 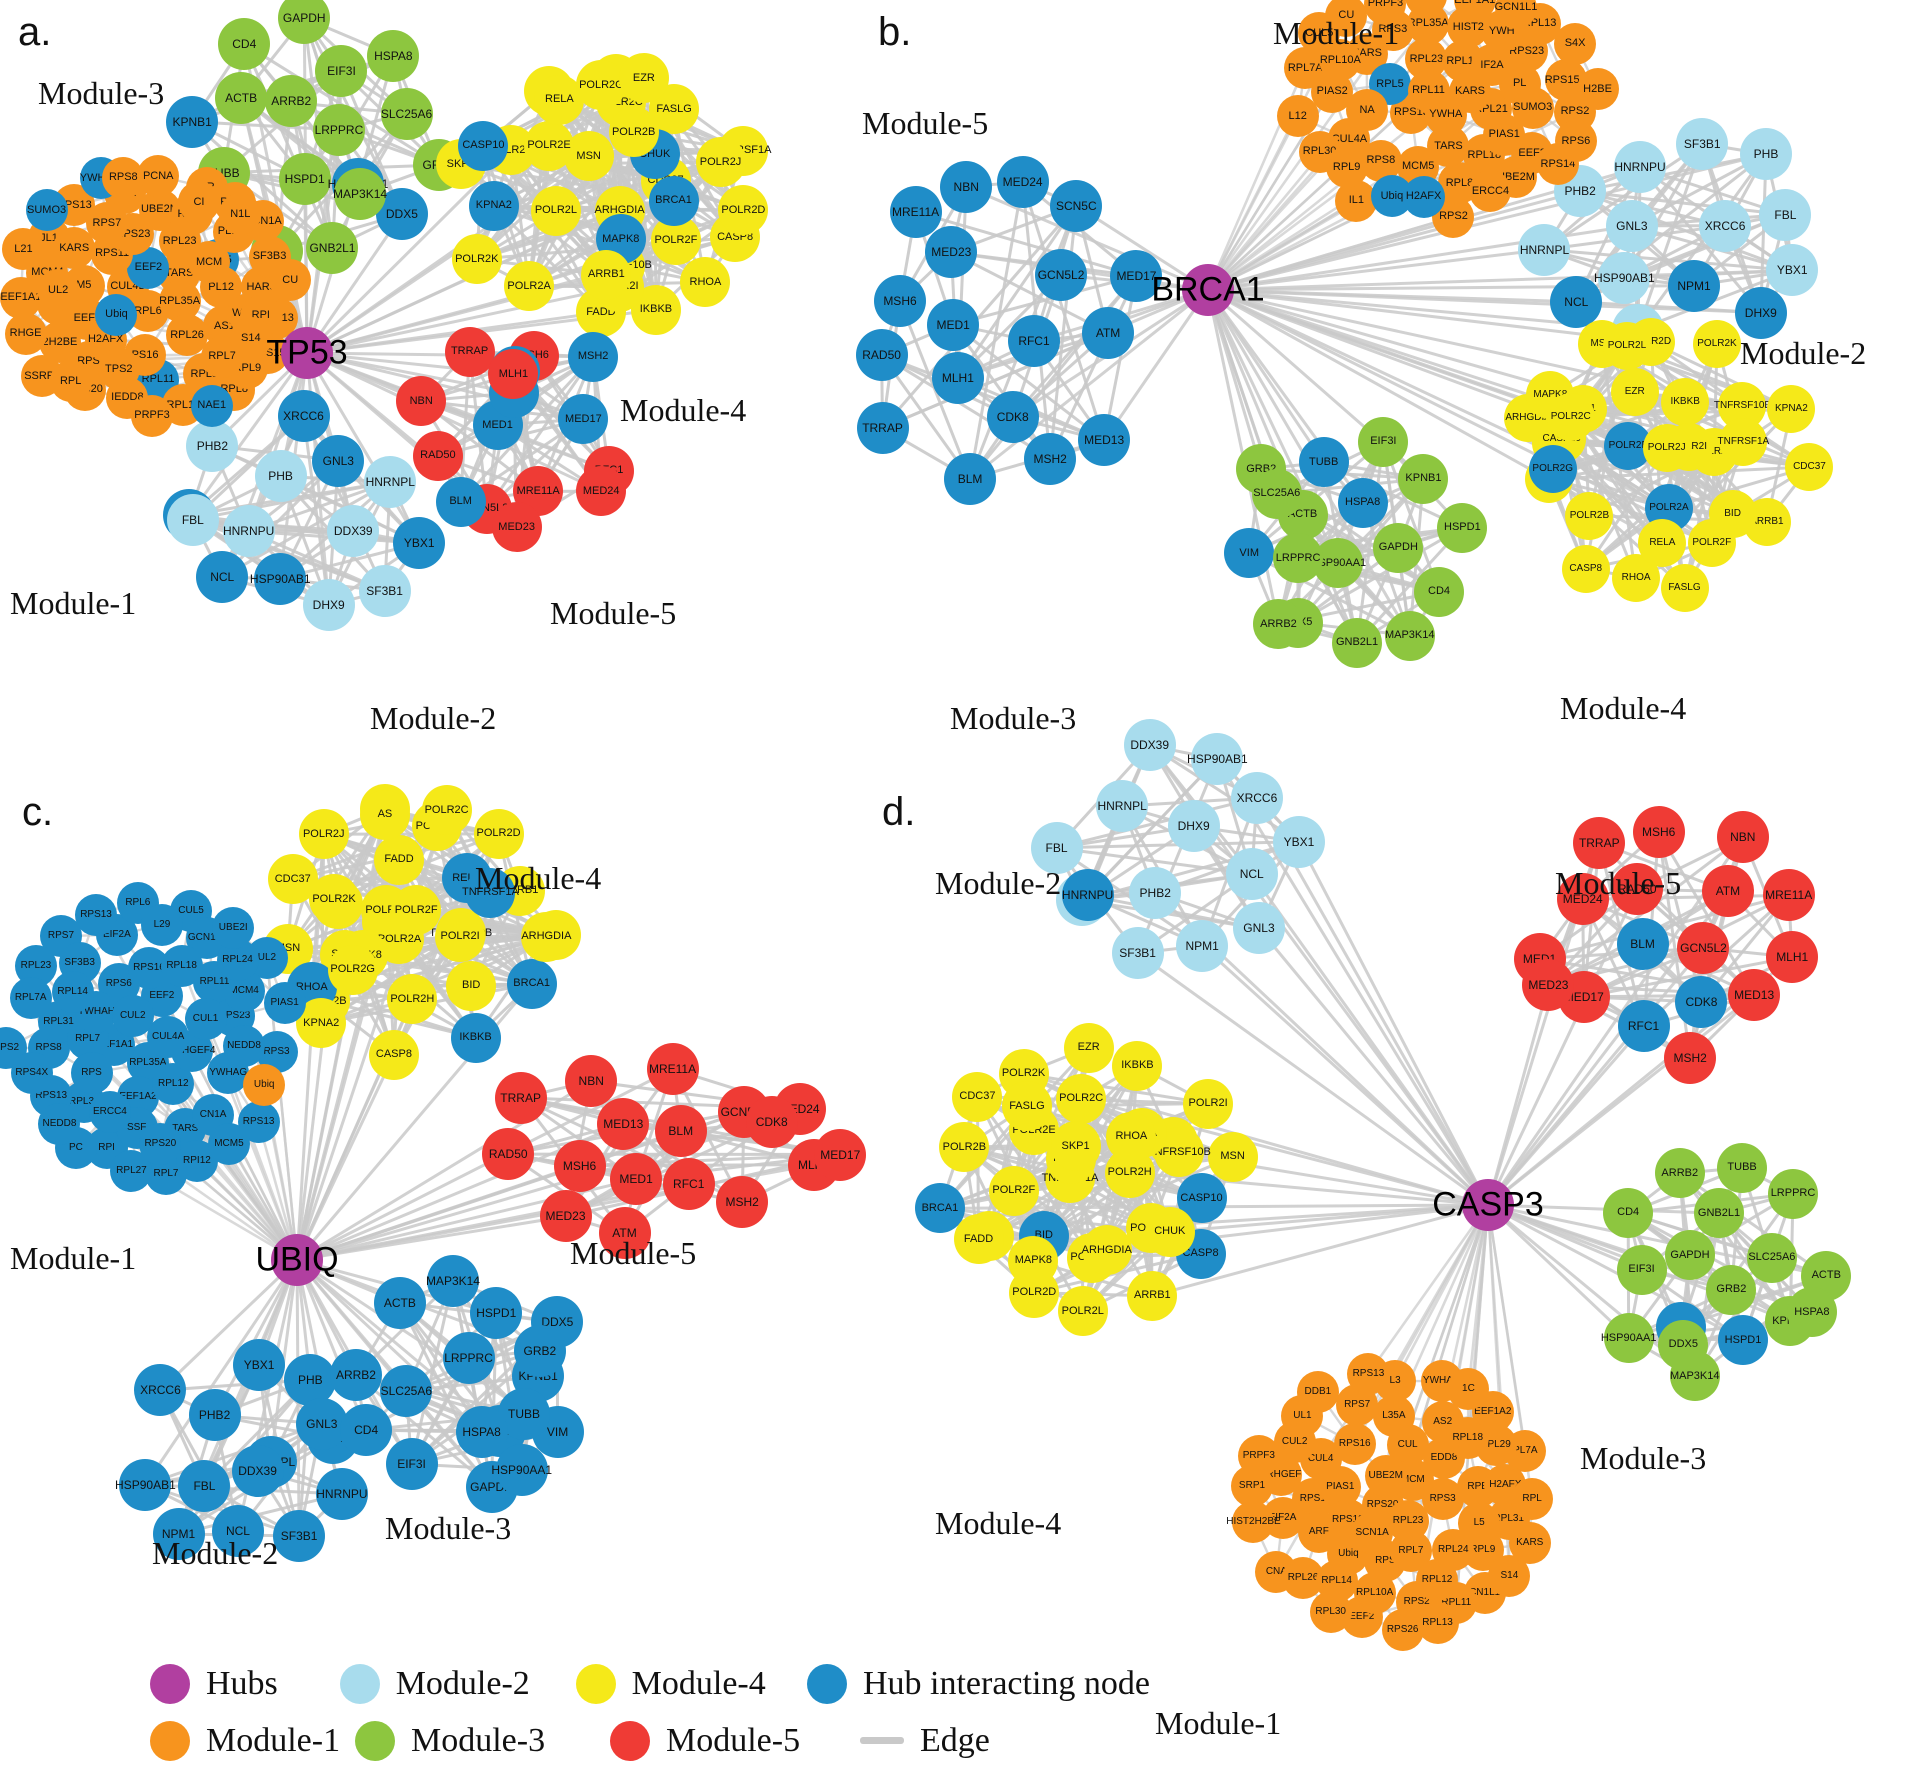 I want to click on b-m5-node: MLH1, so click(x=957, y=377).